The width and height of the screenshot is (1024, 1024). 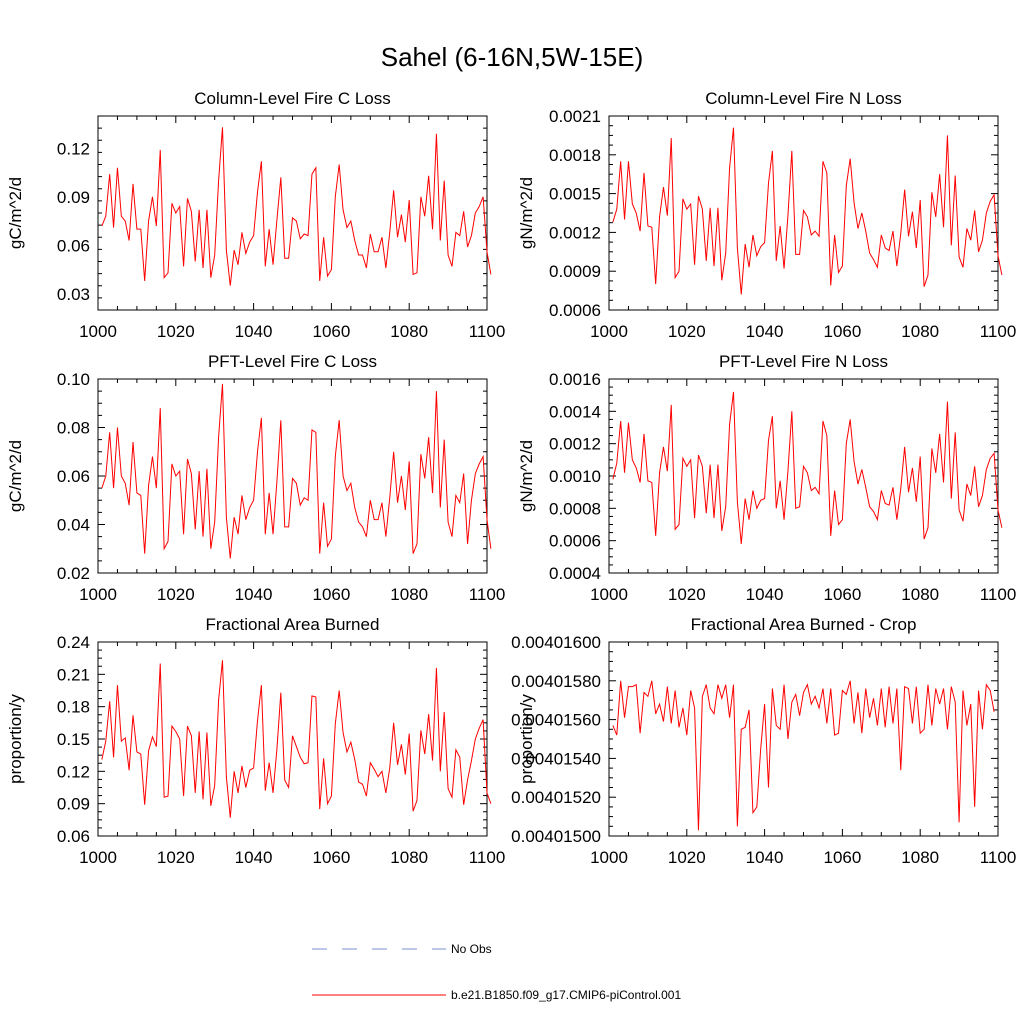 What do you see at coordinates (73, 573) in the screenshot?
I see `y-tick-label: 0.02` at bounding box center [73, 573].